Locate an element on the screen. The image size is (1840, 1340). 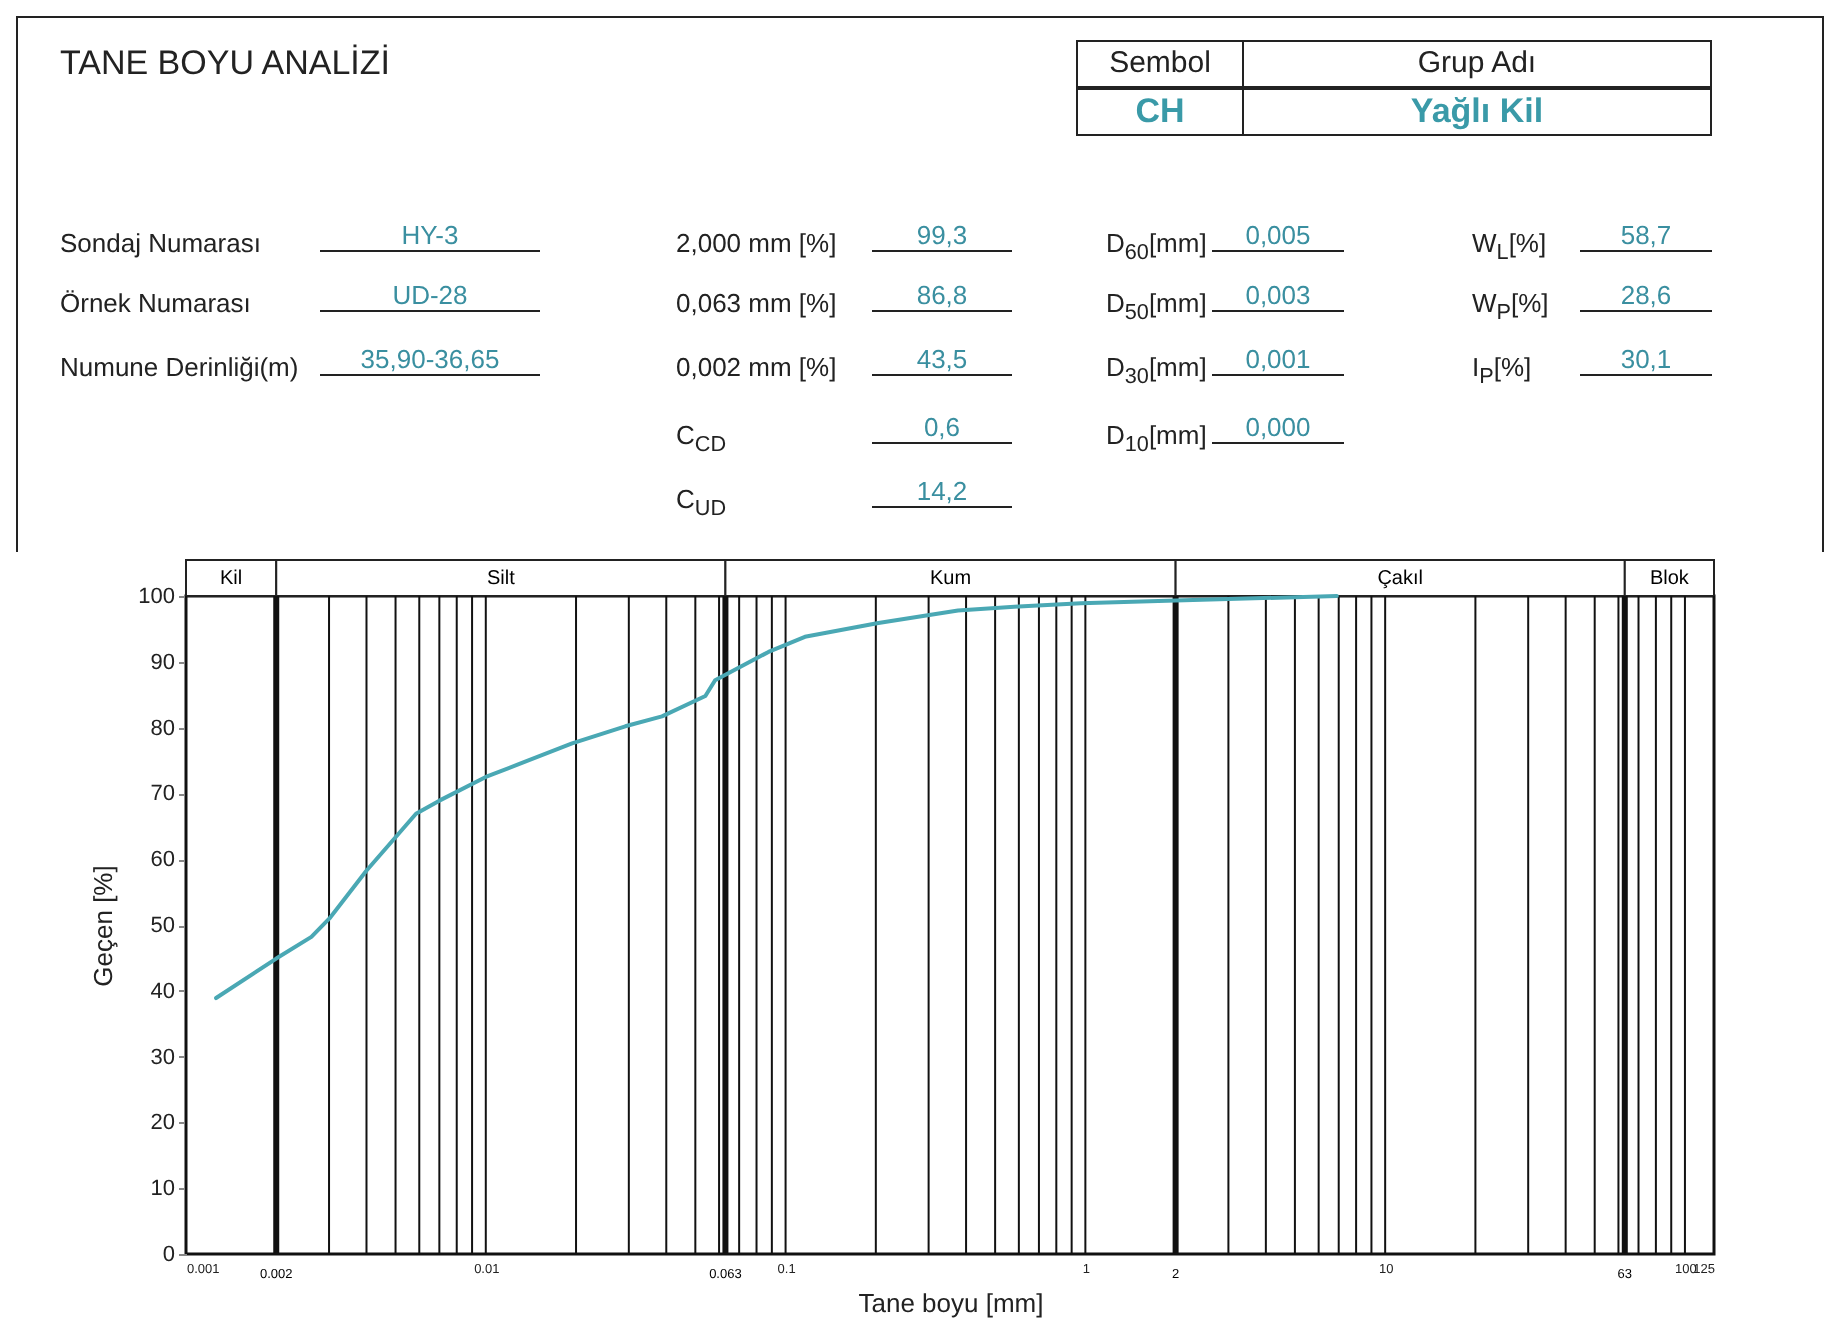
text: Sembol is located at coordinates (1160, 64).